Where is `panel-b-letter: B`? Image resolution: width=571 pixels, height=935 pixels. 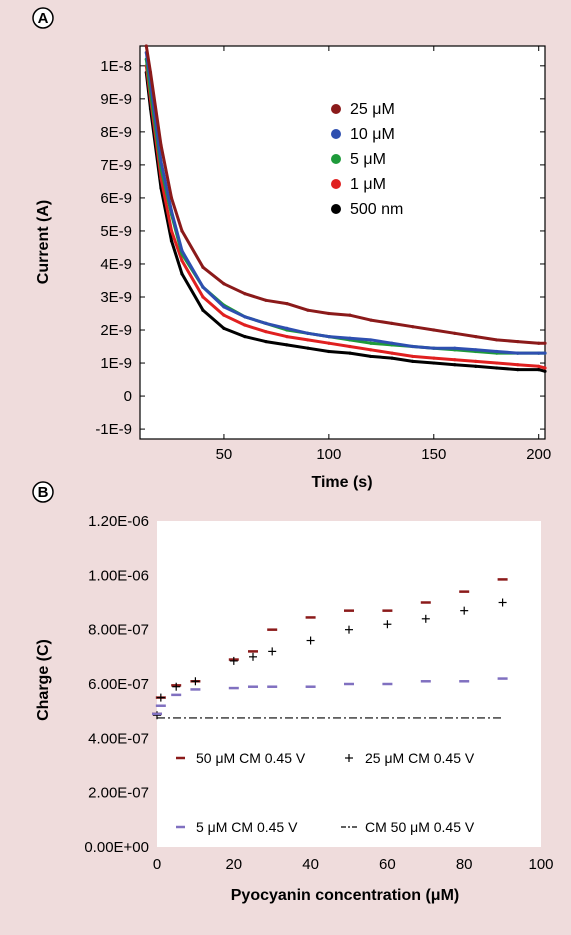 panel-b-letter: B is located at coordinates (43, 492).